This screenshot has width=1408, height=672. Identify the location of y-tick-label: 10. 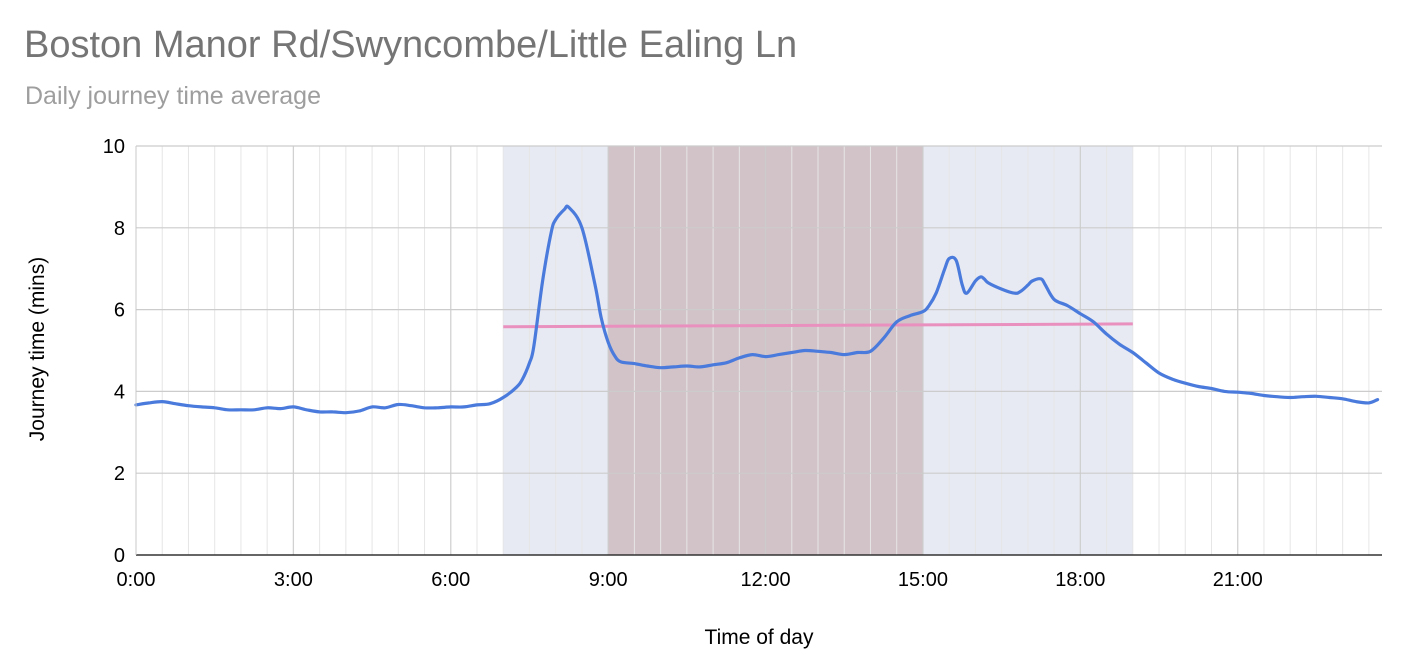
(114, 147).